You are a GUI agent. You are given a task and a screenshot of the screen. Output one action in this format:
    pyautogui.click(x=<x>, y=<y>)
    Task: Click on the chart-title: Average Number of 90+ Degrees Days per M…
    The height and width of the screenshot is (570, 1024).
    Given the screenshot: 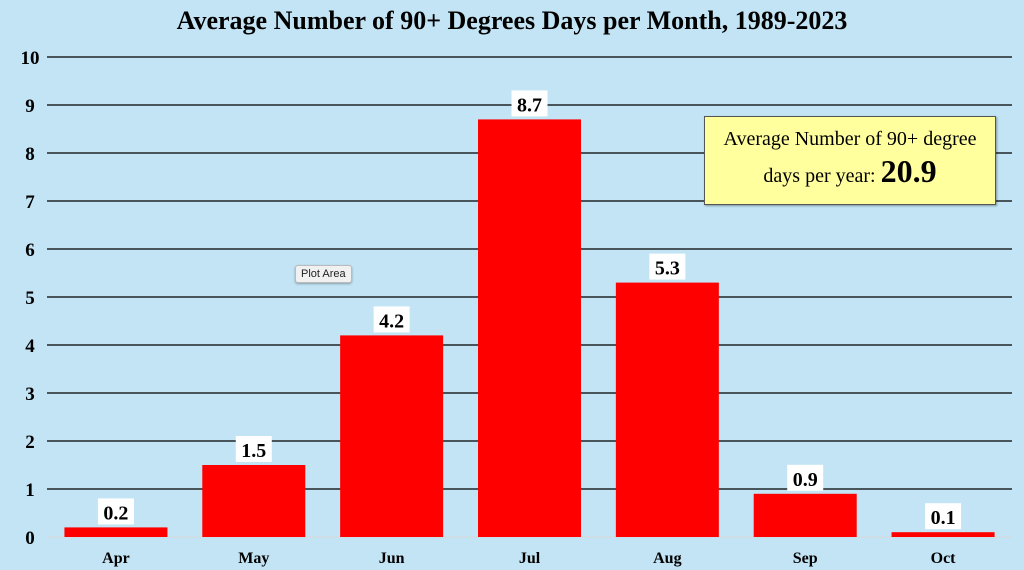 What is the action you would take?
    pyautogui.click(x=512, y=20)
    